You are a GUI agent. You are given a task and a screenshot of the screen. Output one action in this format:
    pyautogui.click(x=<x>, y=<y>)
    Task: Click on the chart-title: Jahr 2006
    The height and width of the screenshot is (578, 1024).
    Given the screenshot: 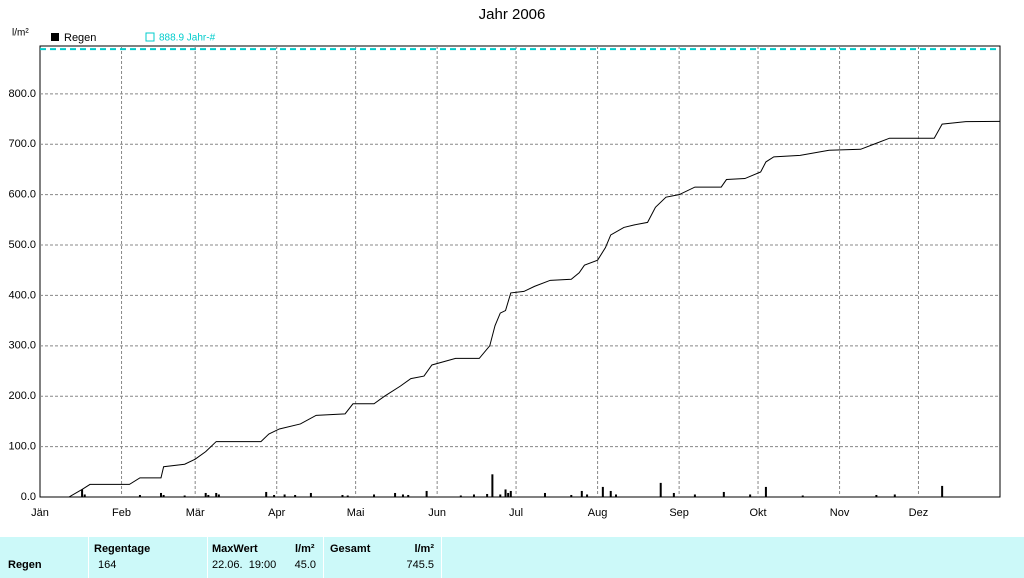 What is the action you would take?
    pyautogui.click(x=512, y=14)
    